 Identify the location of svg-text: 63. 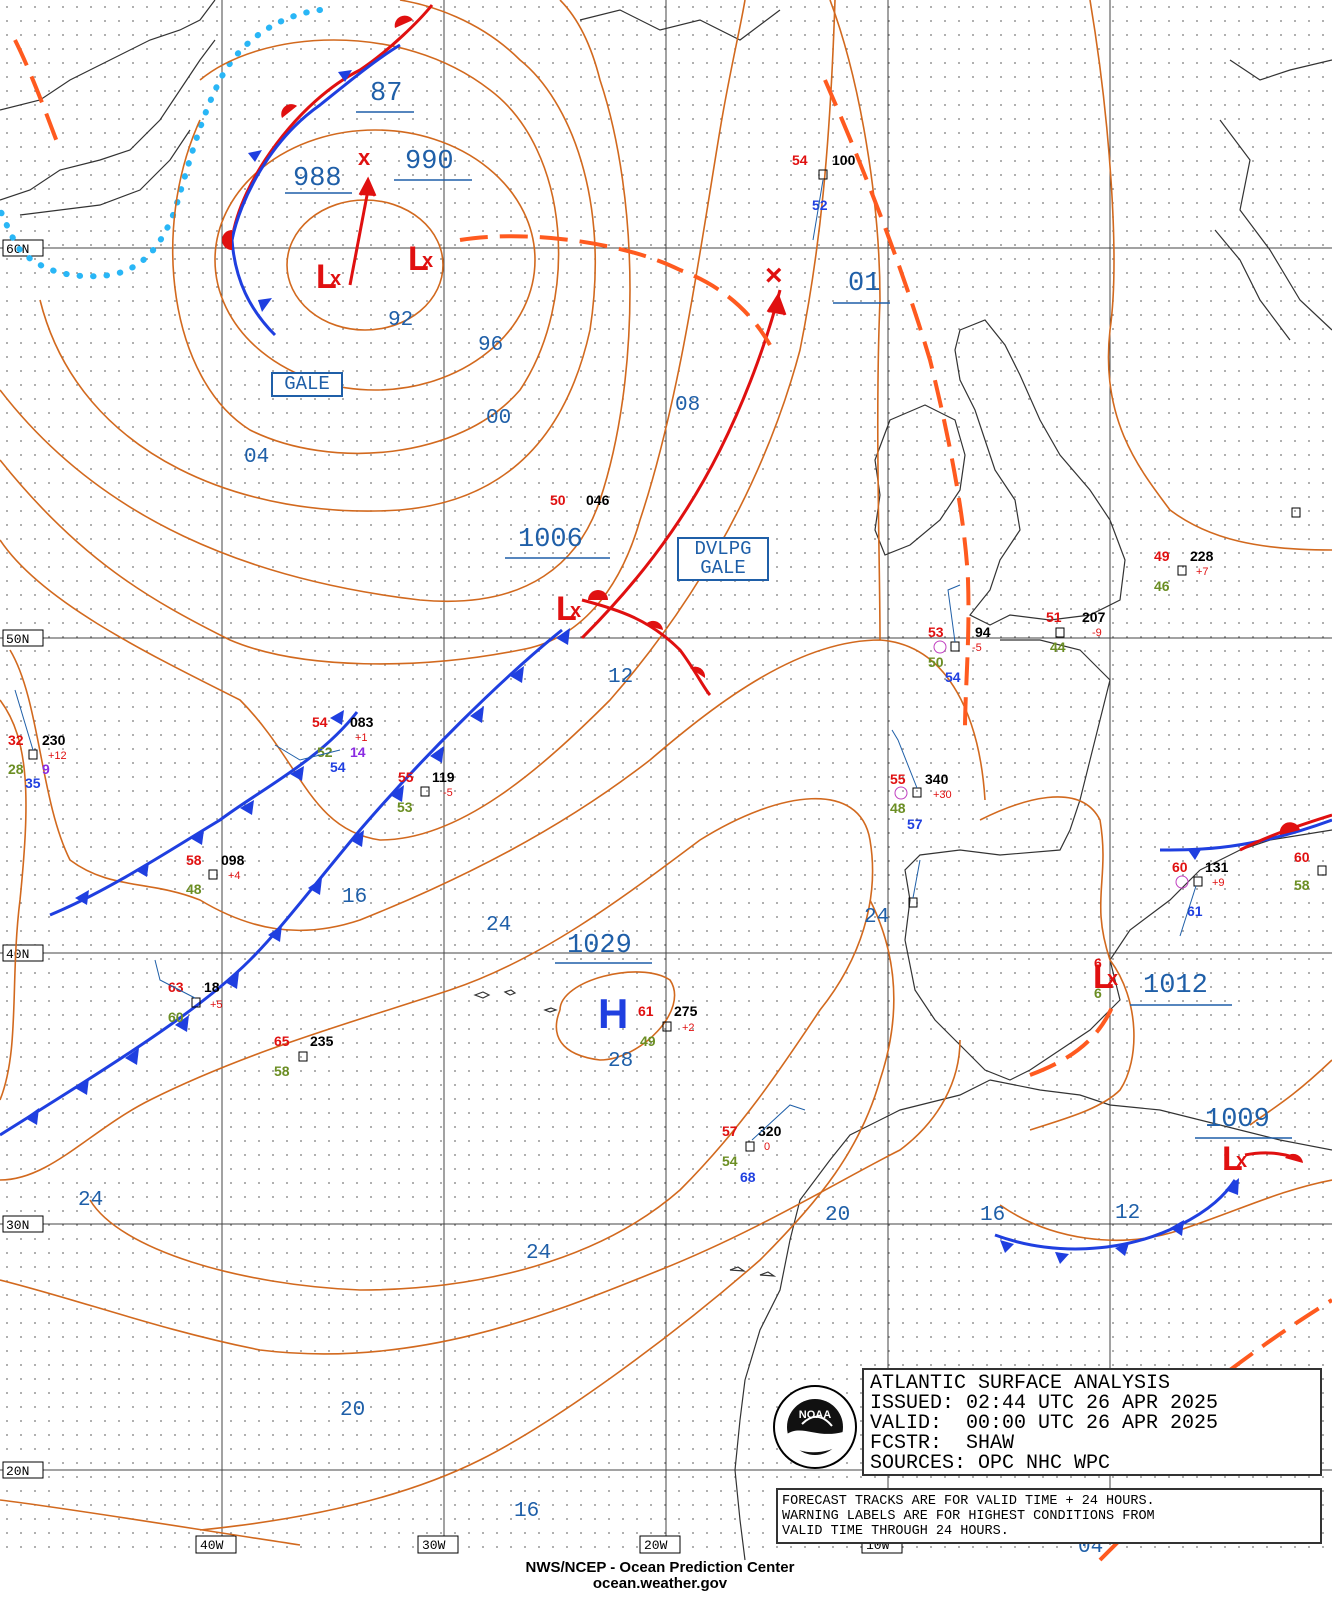
(176, 987).